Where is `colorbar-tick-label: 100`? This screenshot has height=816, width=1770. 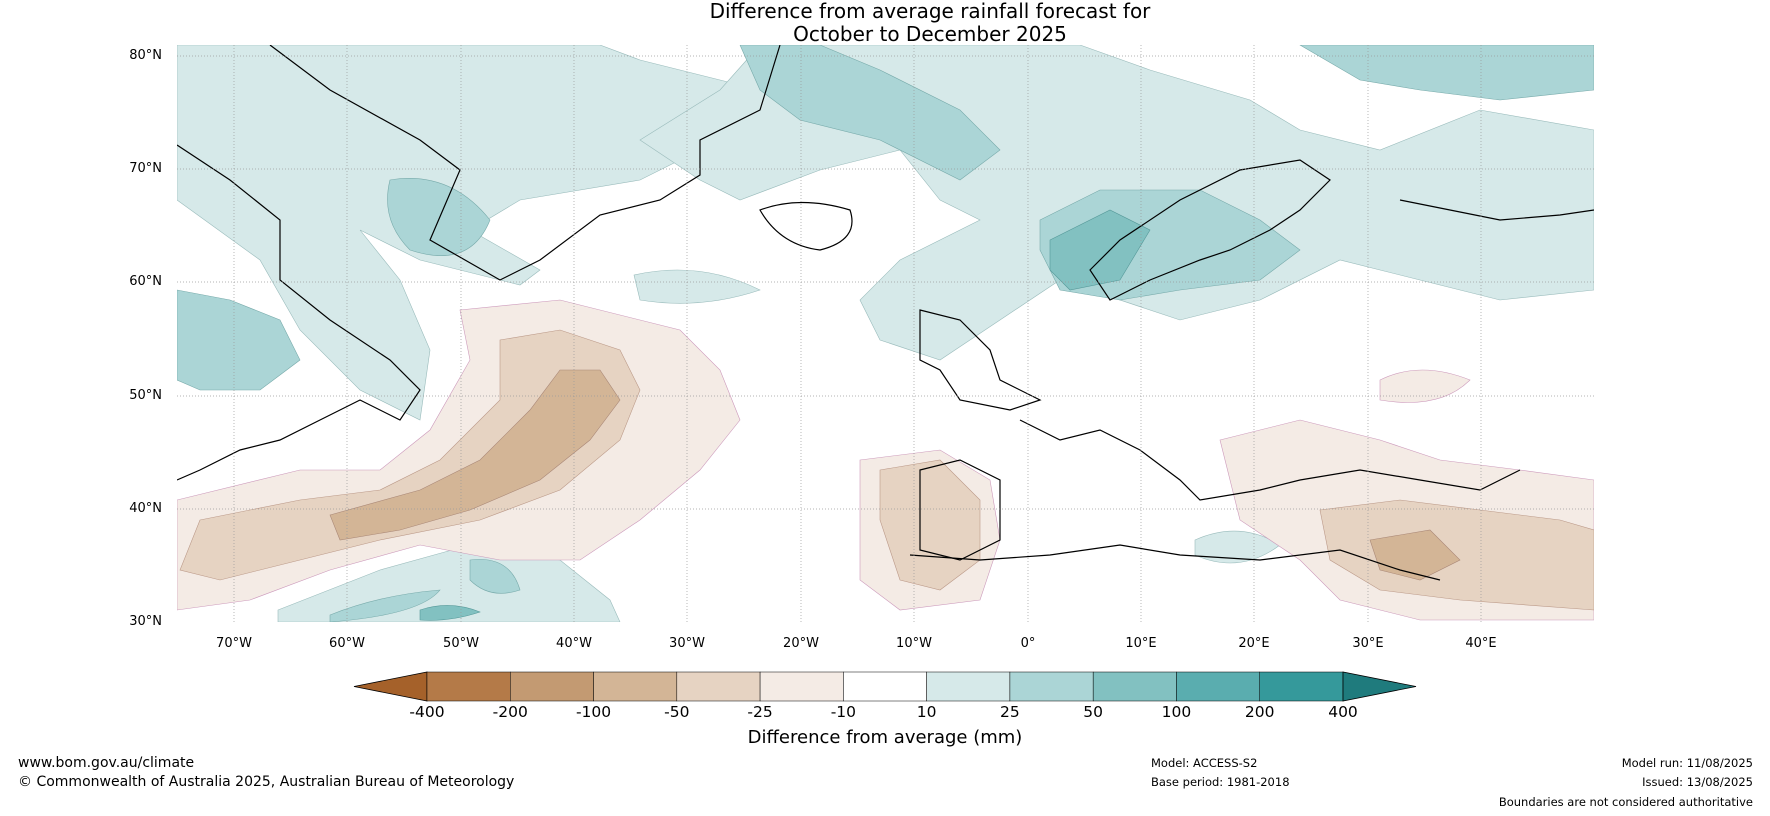
colorbar-tick-label: 100 is located at coordinates (1176, 712).